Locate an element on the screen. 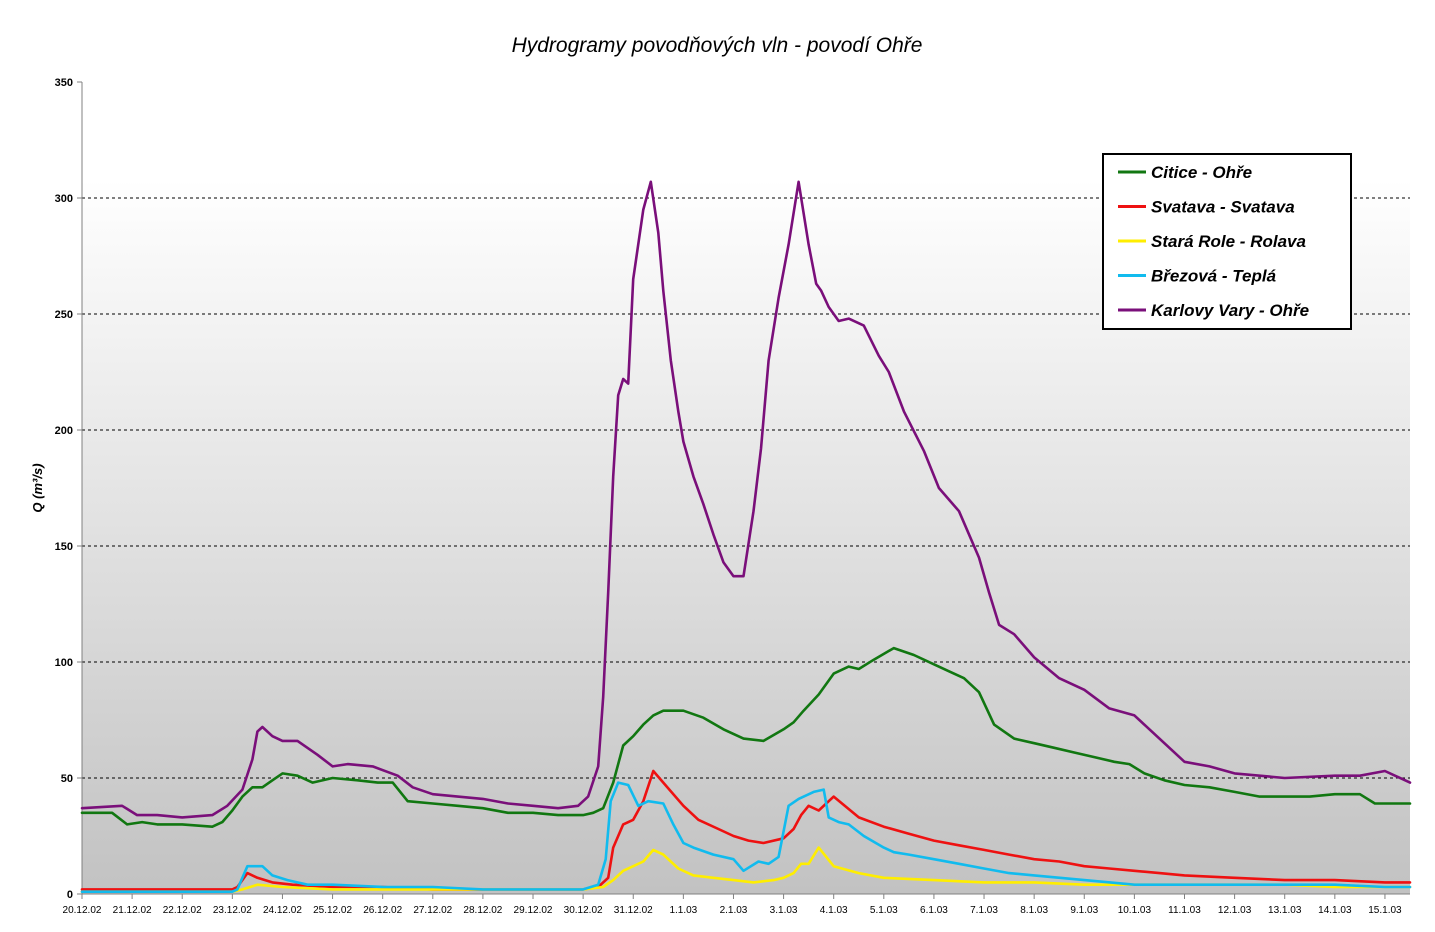 The height and width of the screenshot is (932, 1435). x-tick-label: 27.12.02 is located at coordinates (432, 910).